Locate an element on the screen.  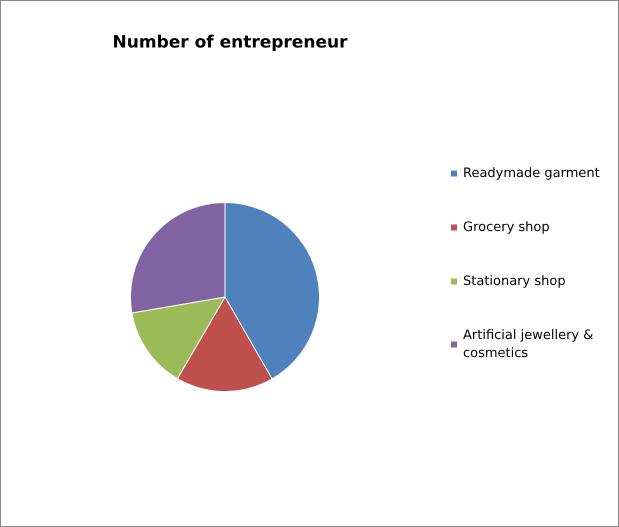
legend-label: Readymade garment is located at coordinates (531, 173).